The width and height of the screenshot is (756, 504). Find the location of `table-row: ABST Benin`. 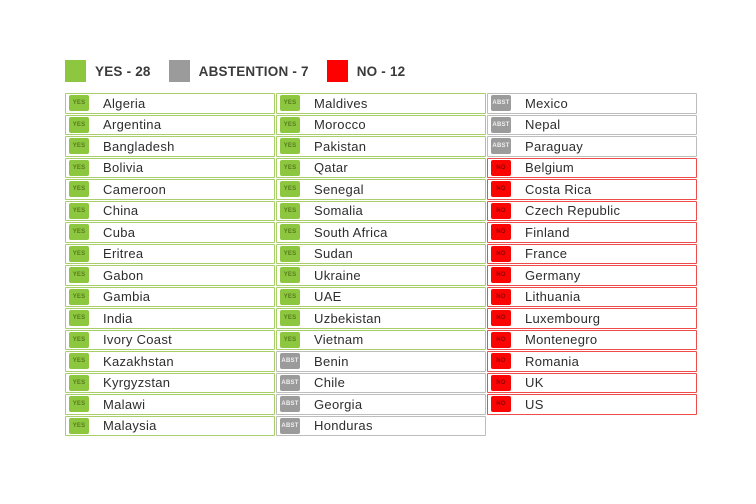

table-row: ABST Benin is located at coordinates (381, 361).